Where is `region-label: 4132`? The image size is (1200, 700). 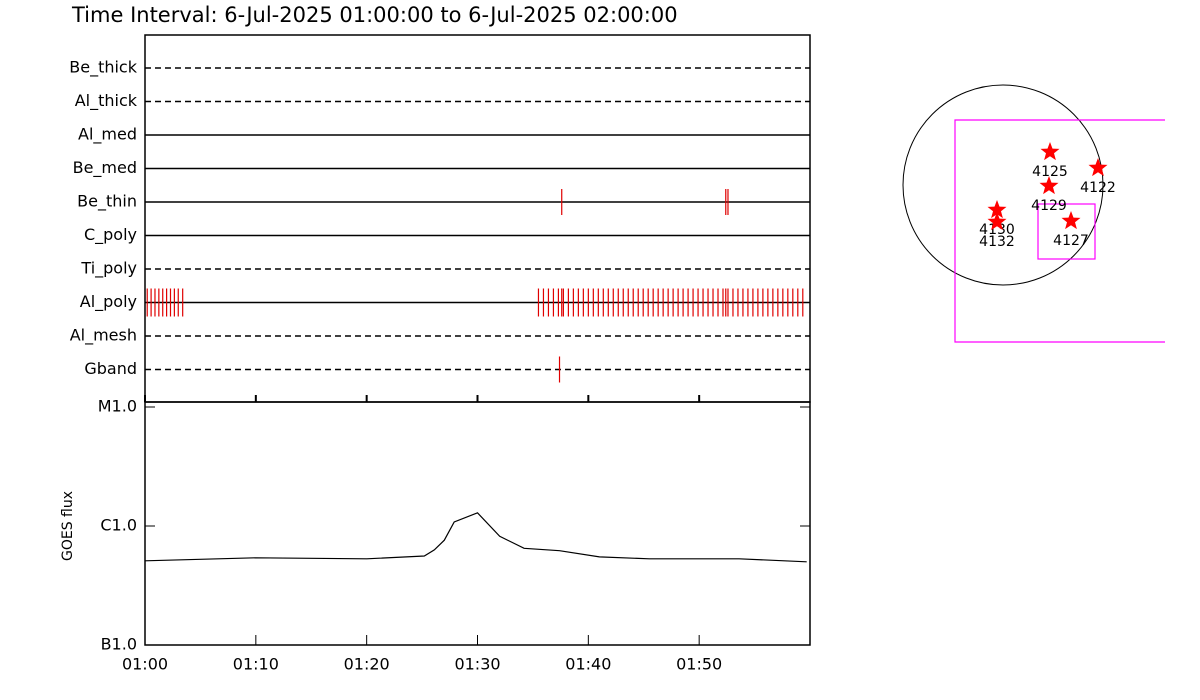 region-label: 4132 is located at coordinates (997, 242).